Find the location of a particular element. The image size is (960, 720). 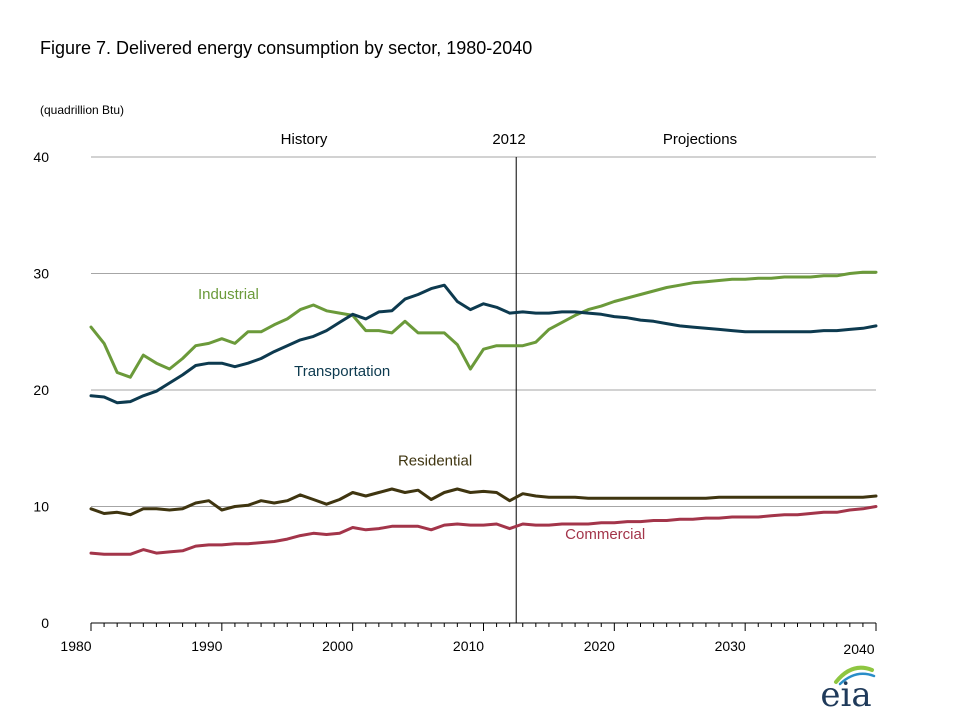

series-label-commercial: Commercial is located at coordinates (605, 534).